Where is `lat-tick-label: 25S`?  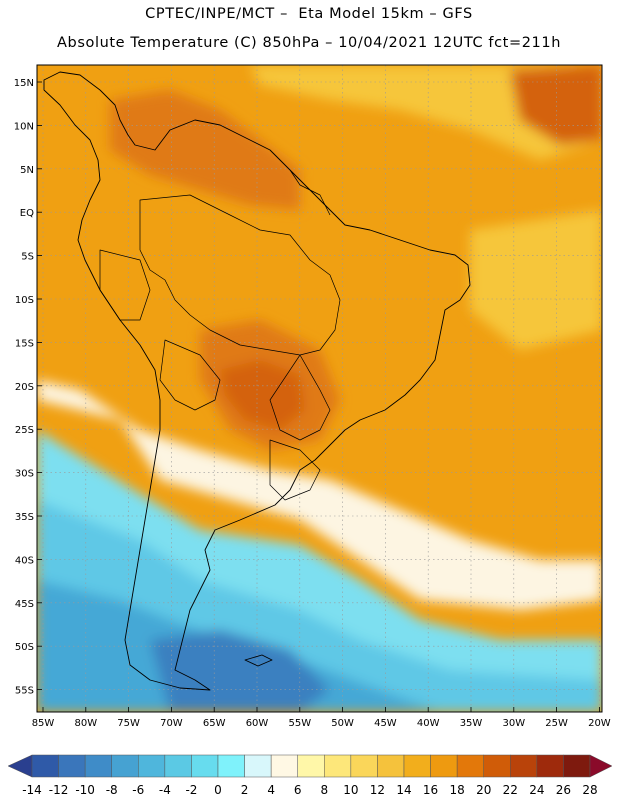 lat-tick-label: 25S is located at coordinates (24, 430).